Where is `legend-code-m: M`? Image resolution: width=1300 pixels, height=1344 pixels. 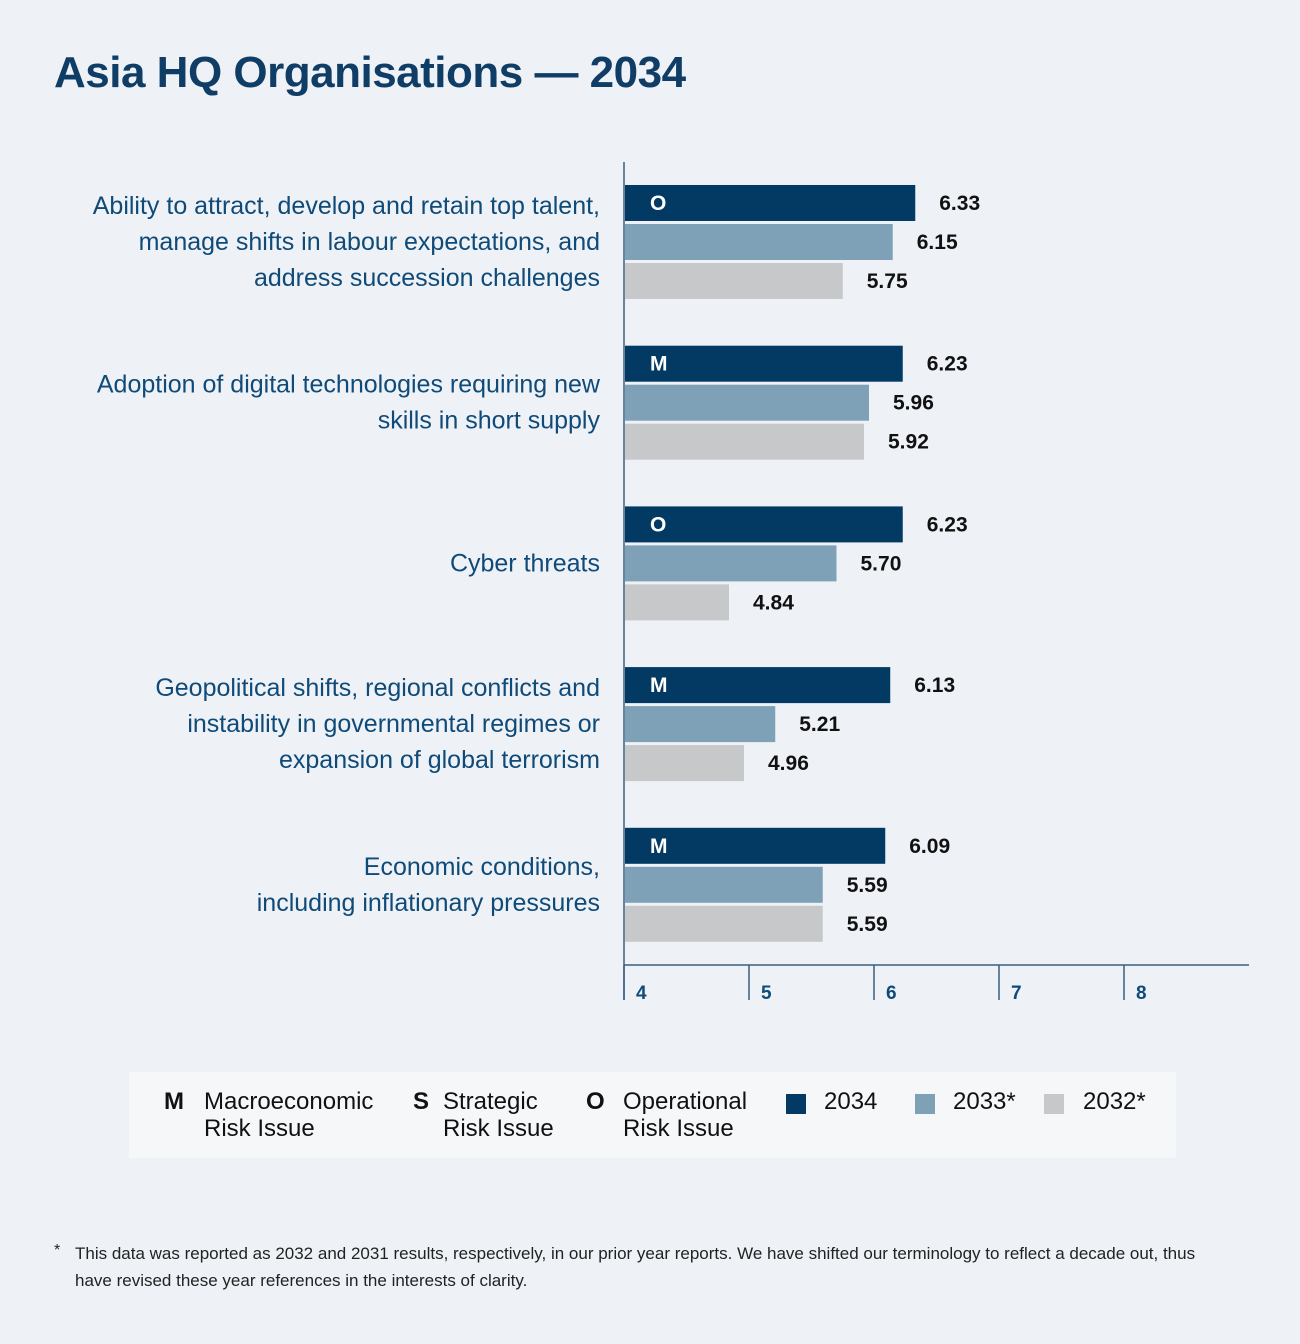
legend-code-m: M is located at coordinates (174, 1101).